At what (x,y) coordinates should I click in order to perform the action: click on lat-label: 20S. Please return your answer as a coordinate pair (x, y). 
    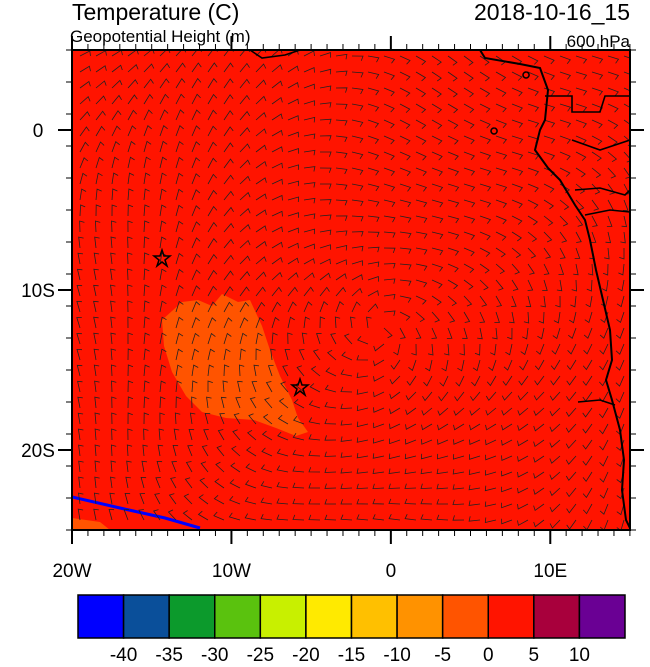
    Looking at the image, I should click on (38, 451).